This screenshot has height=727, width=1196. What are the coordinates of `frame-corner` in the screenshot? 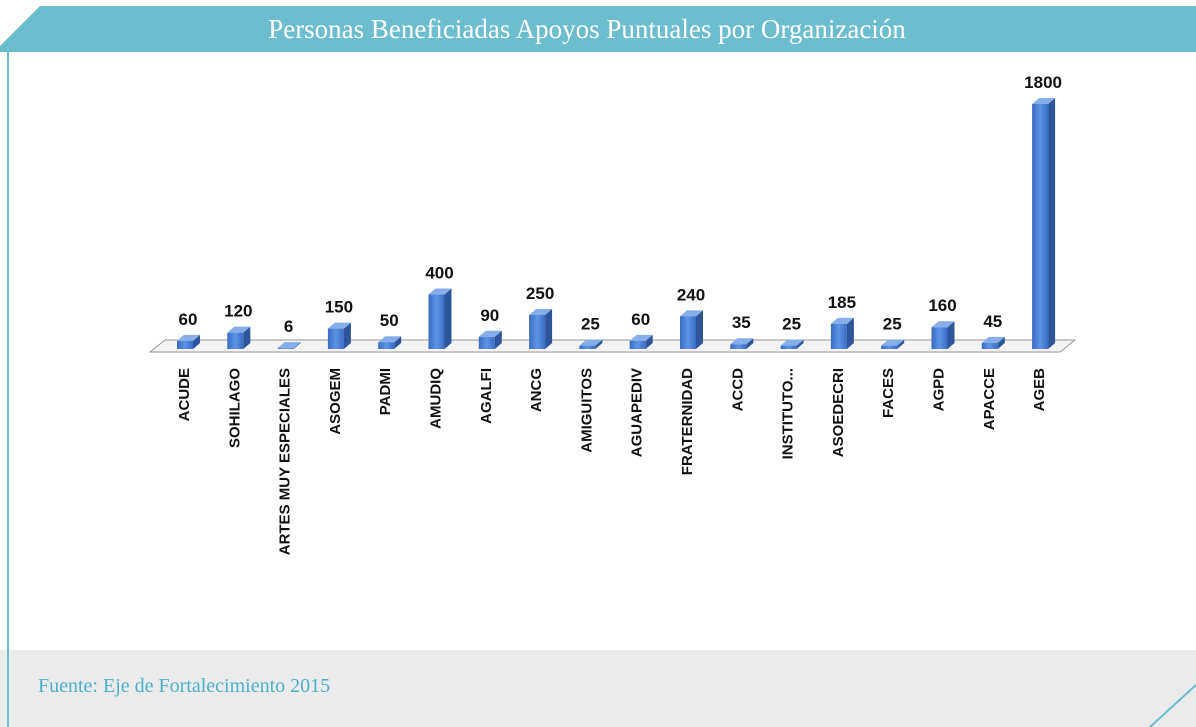 It's located at (1172, 705).